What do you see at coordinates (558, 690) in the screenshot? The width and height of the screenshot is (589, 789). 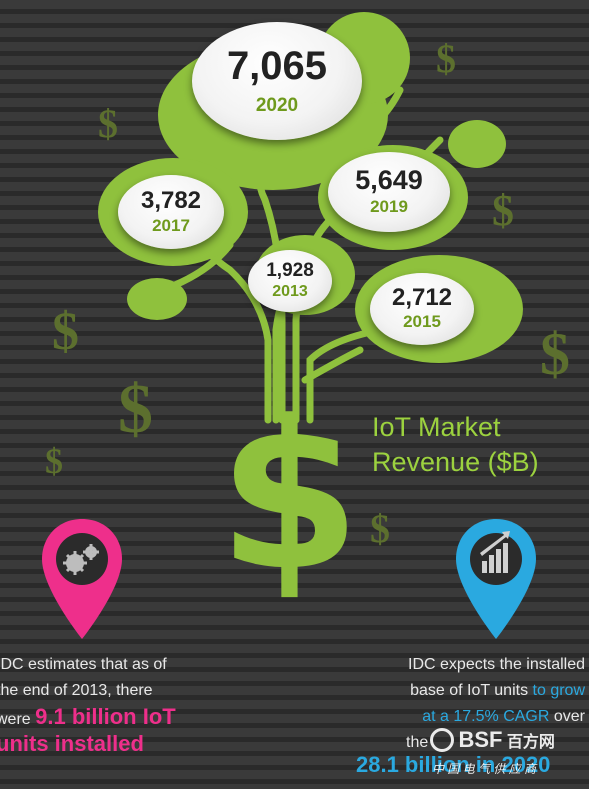 I see `highlight-text: to grow` at bounding box center [558, 690].